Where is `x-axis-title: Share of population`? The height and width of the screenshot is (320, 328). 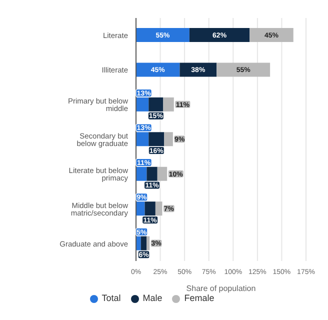
x-axis-title: Share of population is located at coordinates (221, 288).